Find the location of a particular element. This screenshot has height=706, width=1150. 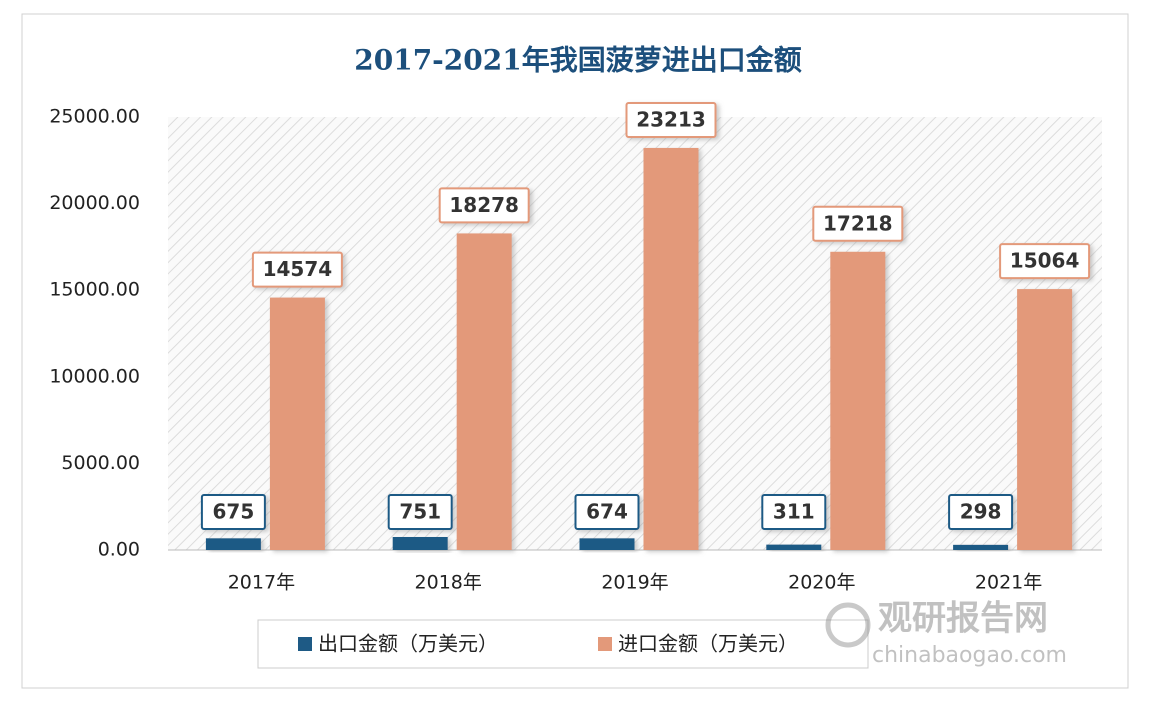

watermark-logo is located at coordinates (848, 625).